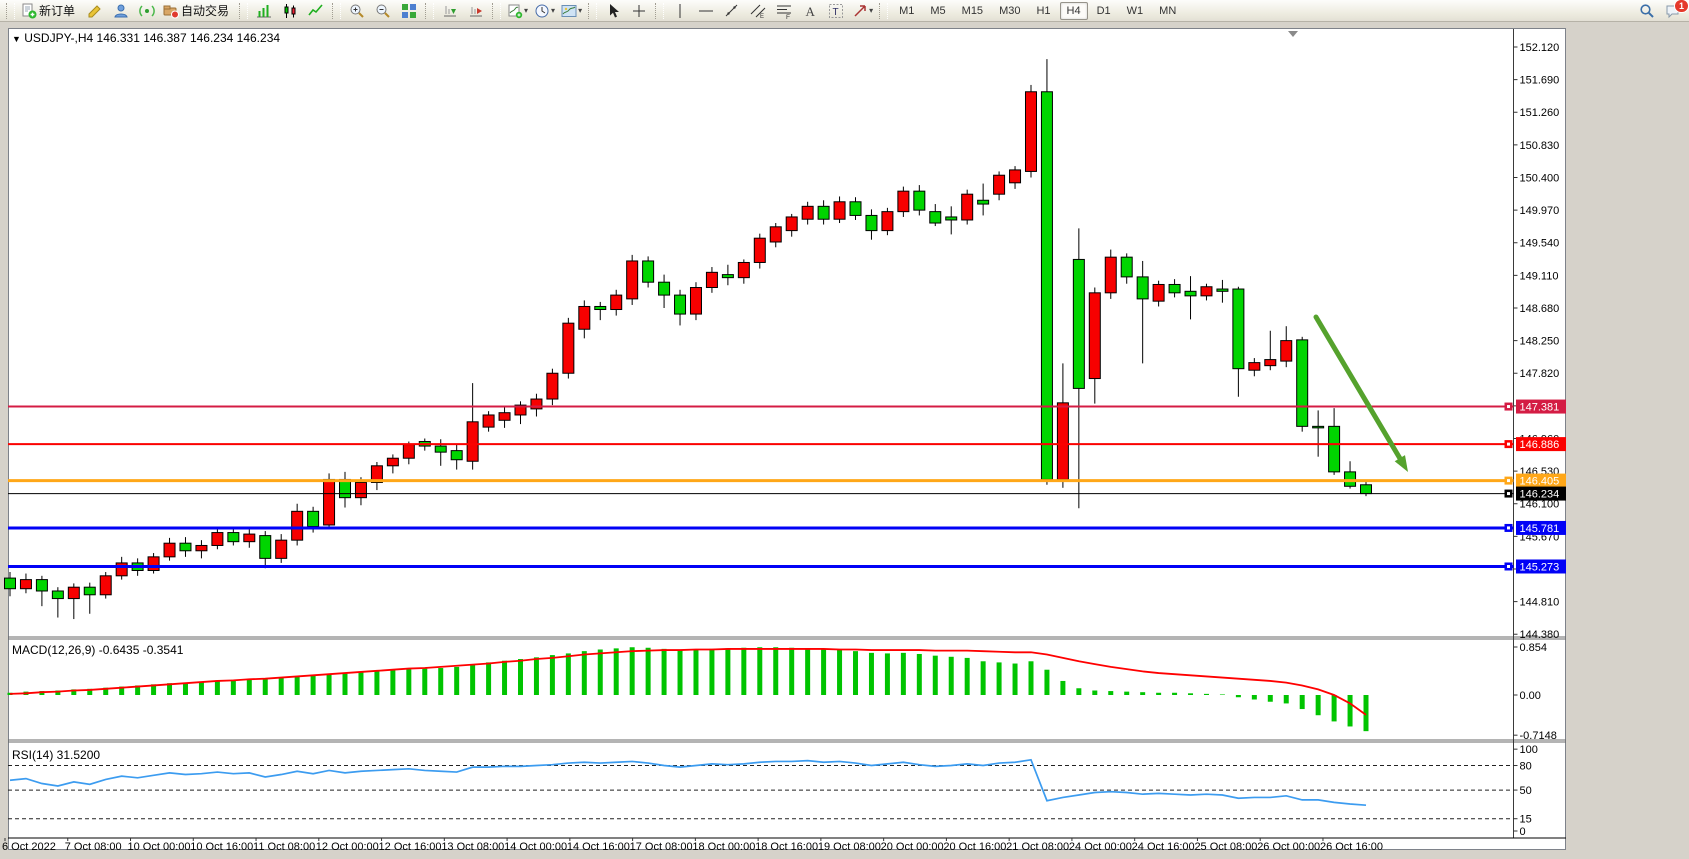 The height and width of the screenshot is (859, 1689). Describe the element at coordinates (515, 11) in the screenshot. I see `new-chart-icon` at that location.